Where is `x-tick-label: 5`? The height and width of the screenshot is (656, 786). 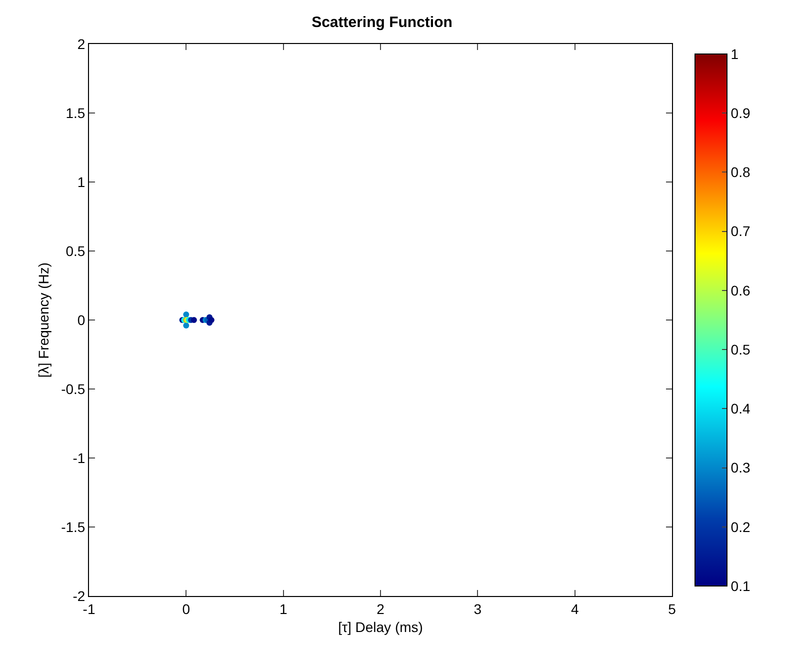 x-tick-label: 5 is located at coordinates (672, 608).